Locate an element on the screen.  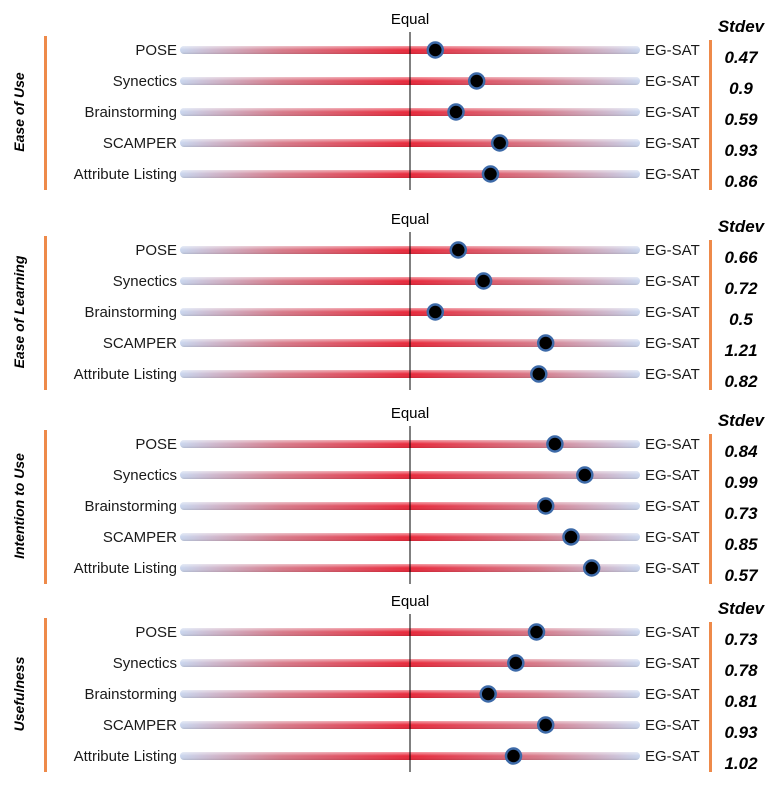
stdev-value: 0.99 is located at coordinates (741, 482).